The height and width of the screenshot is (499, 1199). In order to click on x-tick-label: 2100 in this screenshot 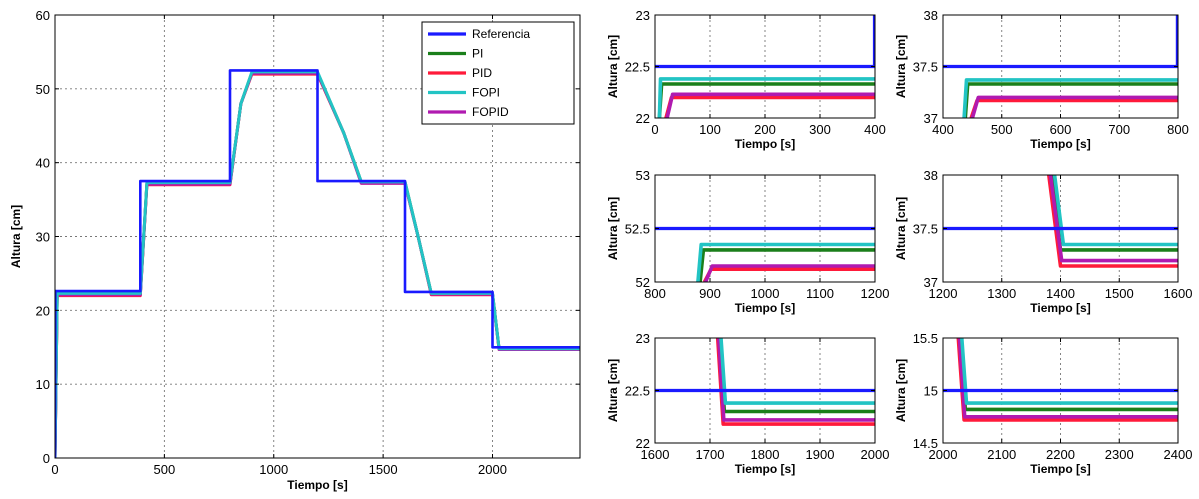, I will do `click(1001, 454)`.